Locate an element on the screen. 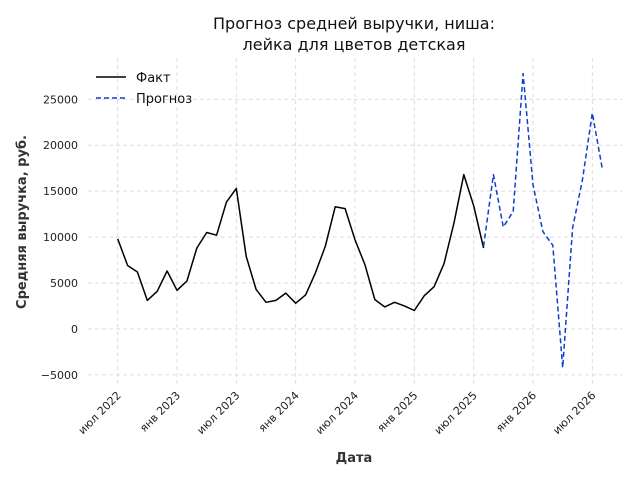 This screenshot has width=640, height=480. chart-title-line-2: лейка для цветов детская is located at coordinates (354, 44).